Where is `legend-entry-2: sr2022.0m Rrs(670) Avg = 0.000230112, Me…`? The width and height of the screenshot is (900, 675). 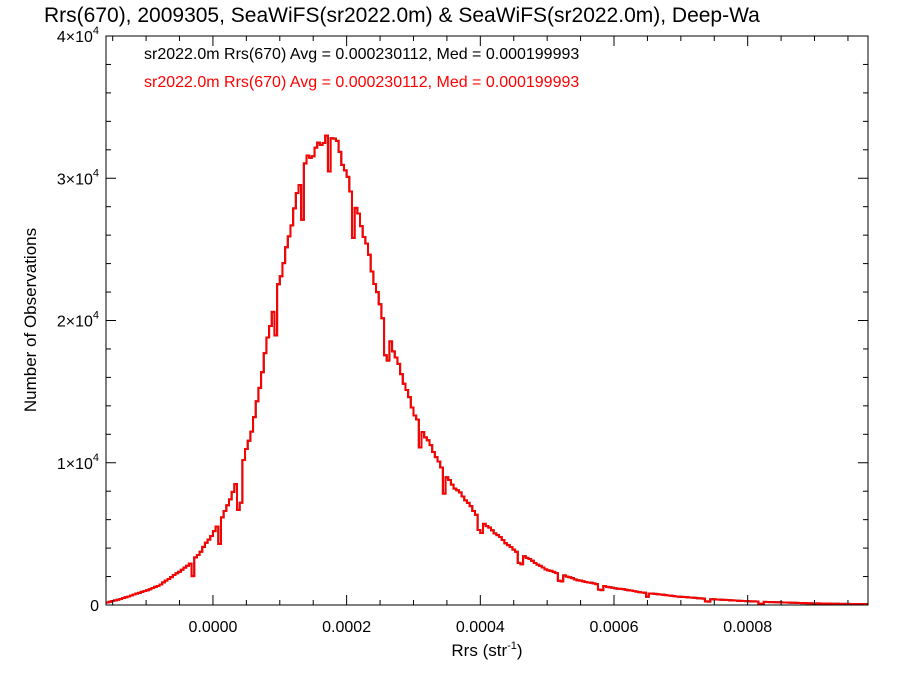 legend-entry-2: sr2022.0m Rrs(670) Avg = 0.000230112, Me… is located at coordinates (361, 82).